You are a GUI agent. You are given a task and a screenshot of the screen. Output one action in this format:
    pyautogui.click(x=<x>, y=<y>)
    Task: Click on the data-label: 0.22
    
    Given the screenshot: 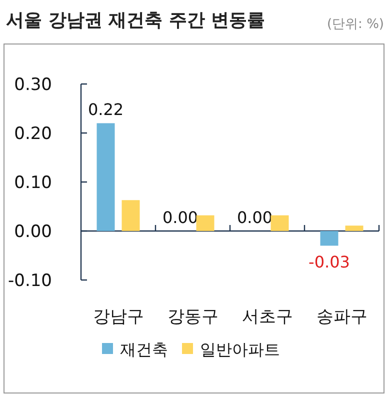 What is the action you would take?
    pyautogui.click(x=106, y=110)
    